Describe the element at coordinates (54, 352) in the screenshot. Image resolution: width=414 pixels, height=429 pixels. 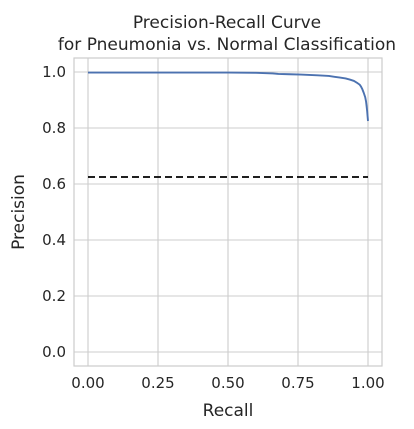
I see `y-tick-label: 0.0` at that location.